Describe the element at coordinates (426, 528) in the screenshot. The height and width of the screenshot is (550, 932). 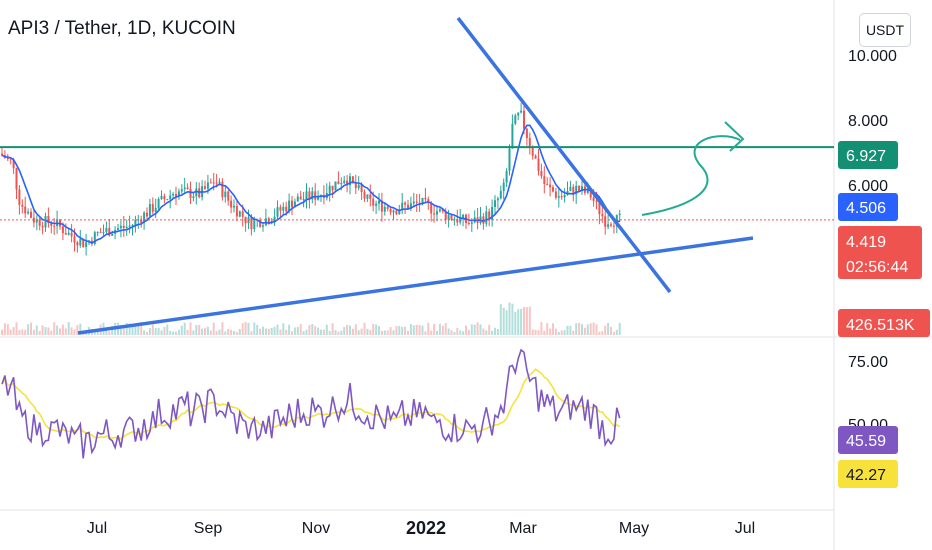
I see `time-tick-2022: 2022` at that location.